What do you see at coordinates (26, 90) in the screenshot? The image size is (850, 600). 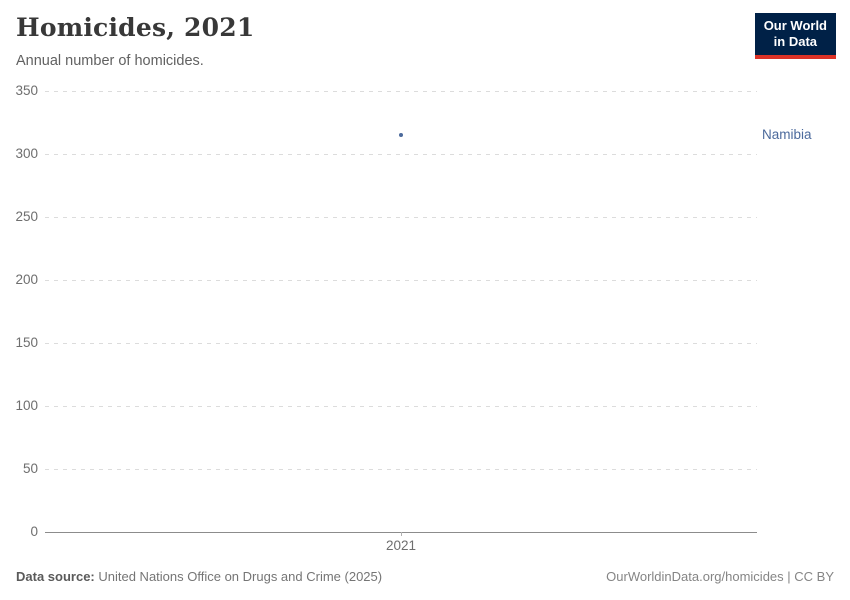 I see `y-tick-label: 350` at bounding box center [26, 90].